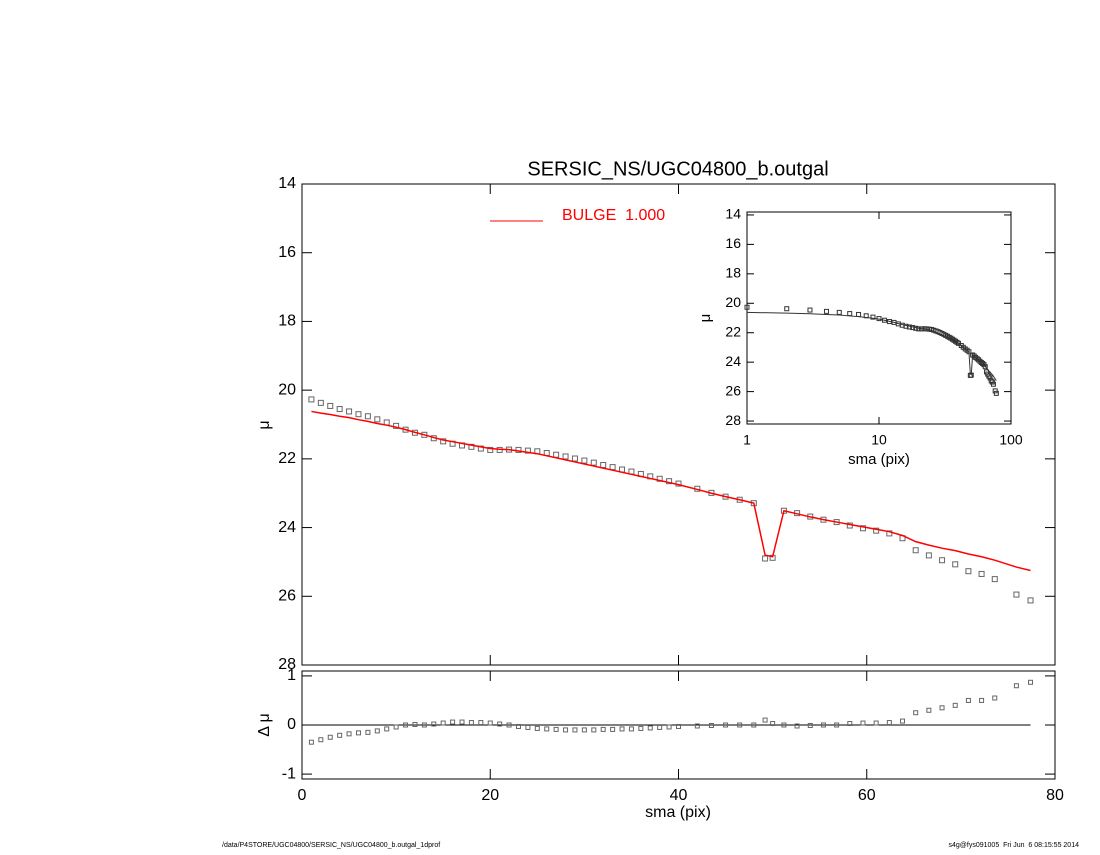 This screenshot has height=855, width=1100. What do you see at coordinates (1014, 845) in the screenshot?
I see `footer-right: s4g@fys091005 Fri Jun 6 08:15:55 2014` at bounding box center [1014, 845].